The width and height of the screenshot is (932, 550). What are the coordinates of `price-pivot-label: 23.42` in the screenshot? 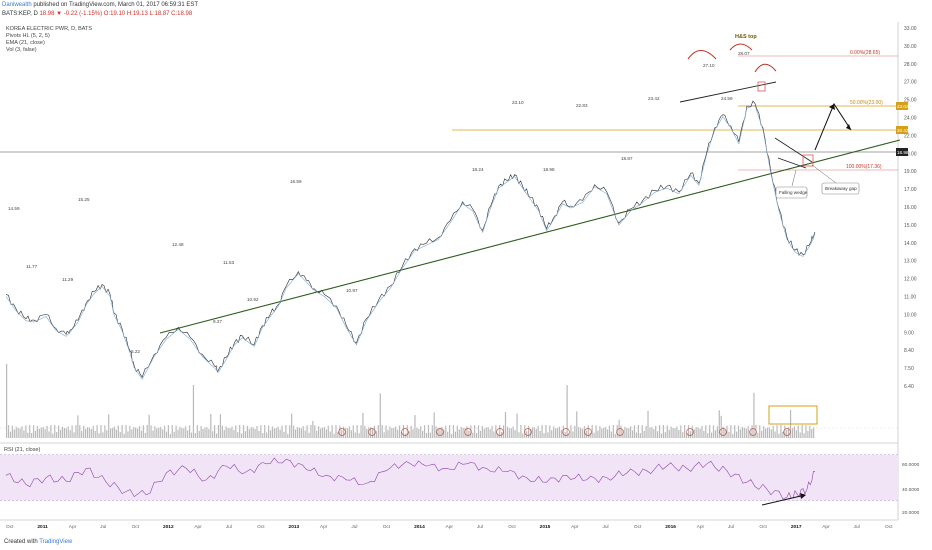 It's located at (654, 98).